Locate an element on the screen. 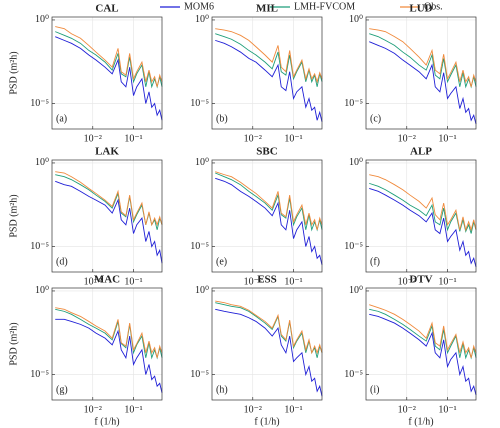 The image size is (500, 428). panel-letter: (h) is located at coordinates (222, 389).